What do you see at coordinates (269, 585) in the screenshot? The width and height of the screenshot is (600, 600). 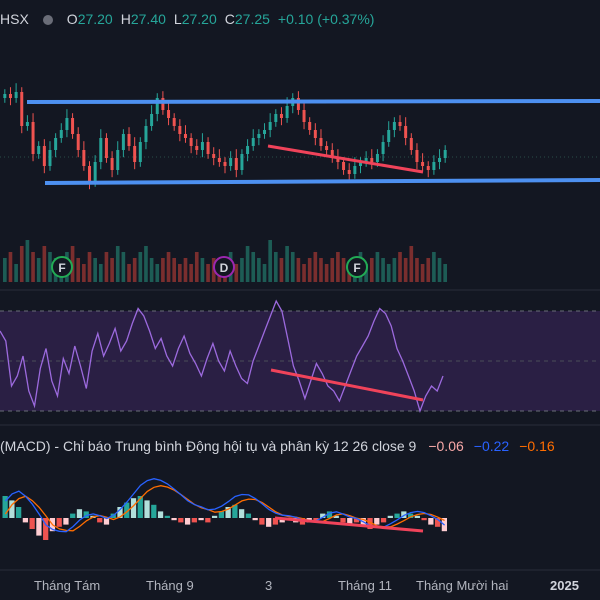 I see `x-axis-label: 3` at bounding box center [269, 585].